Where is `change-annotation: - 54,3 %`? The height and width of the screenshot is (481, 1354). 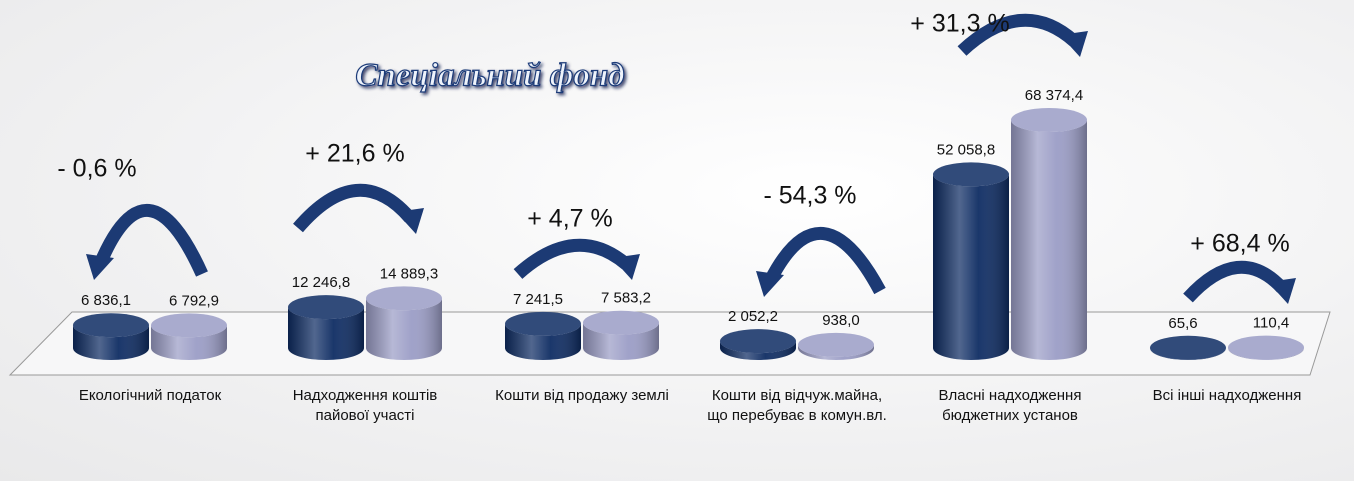 change-annotation: - 54,3 % is located at coordinates (809, 196).